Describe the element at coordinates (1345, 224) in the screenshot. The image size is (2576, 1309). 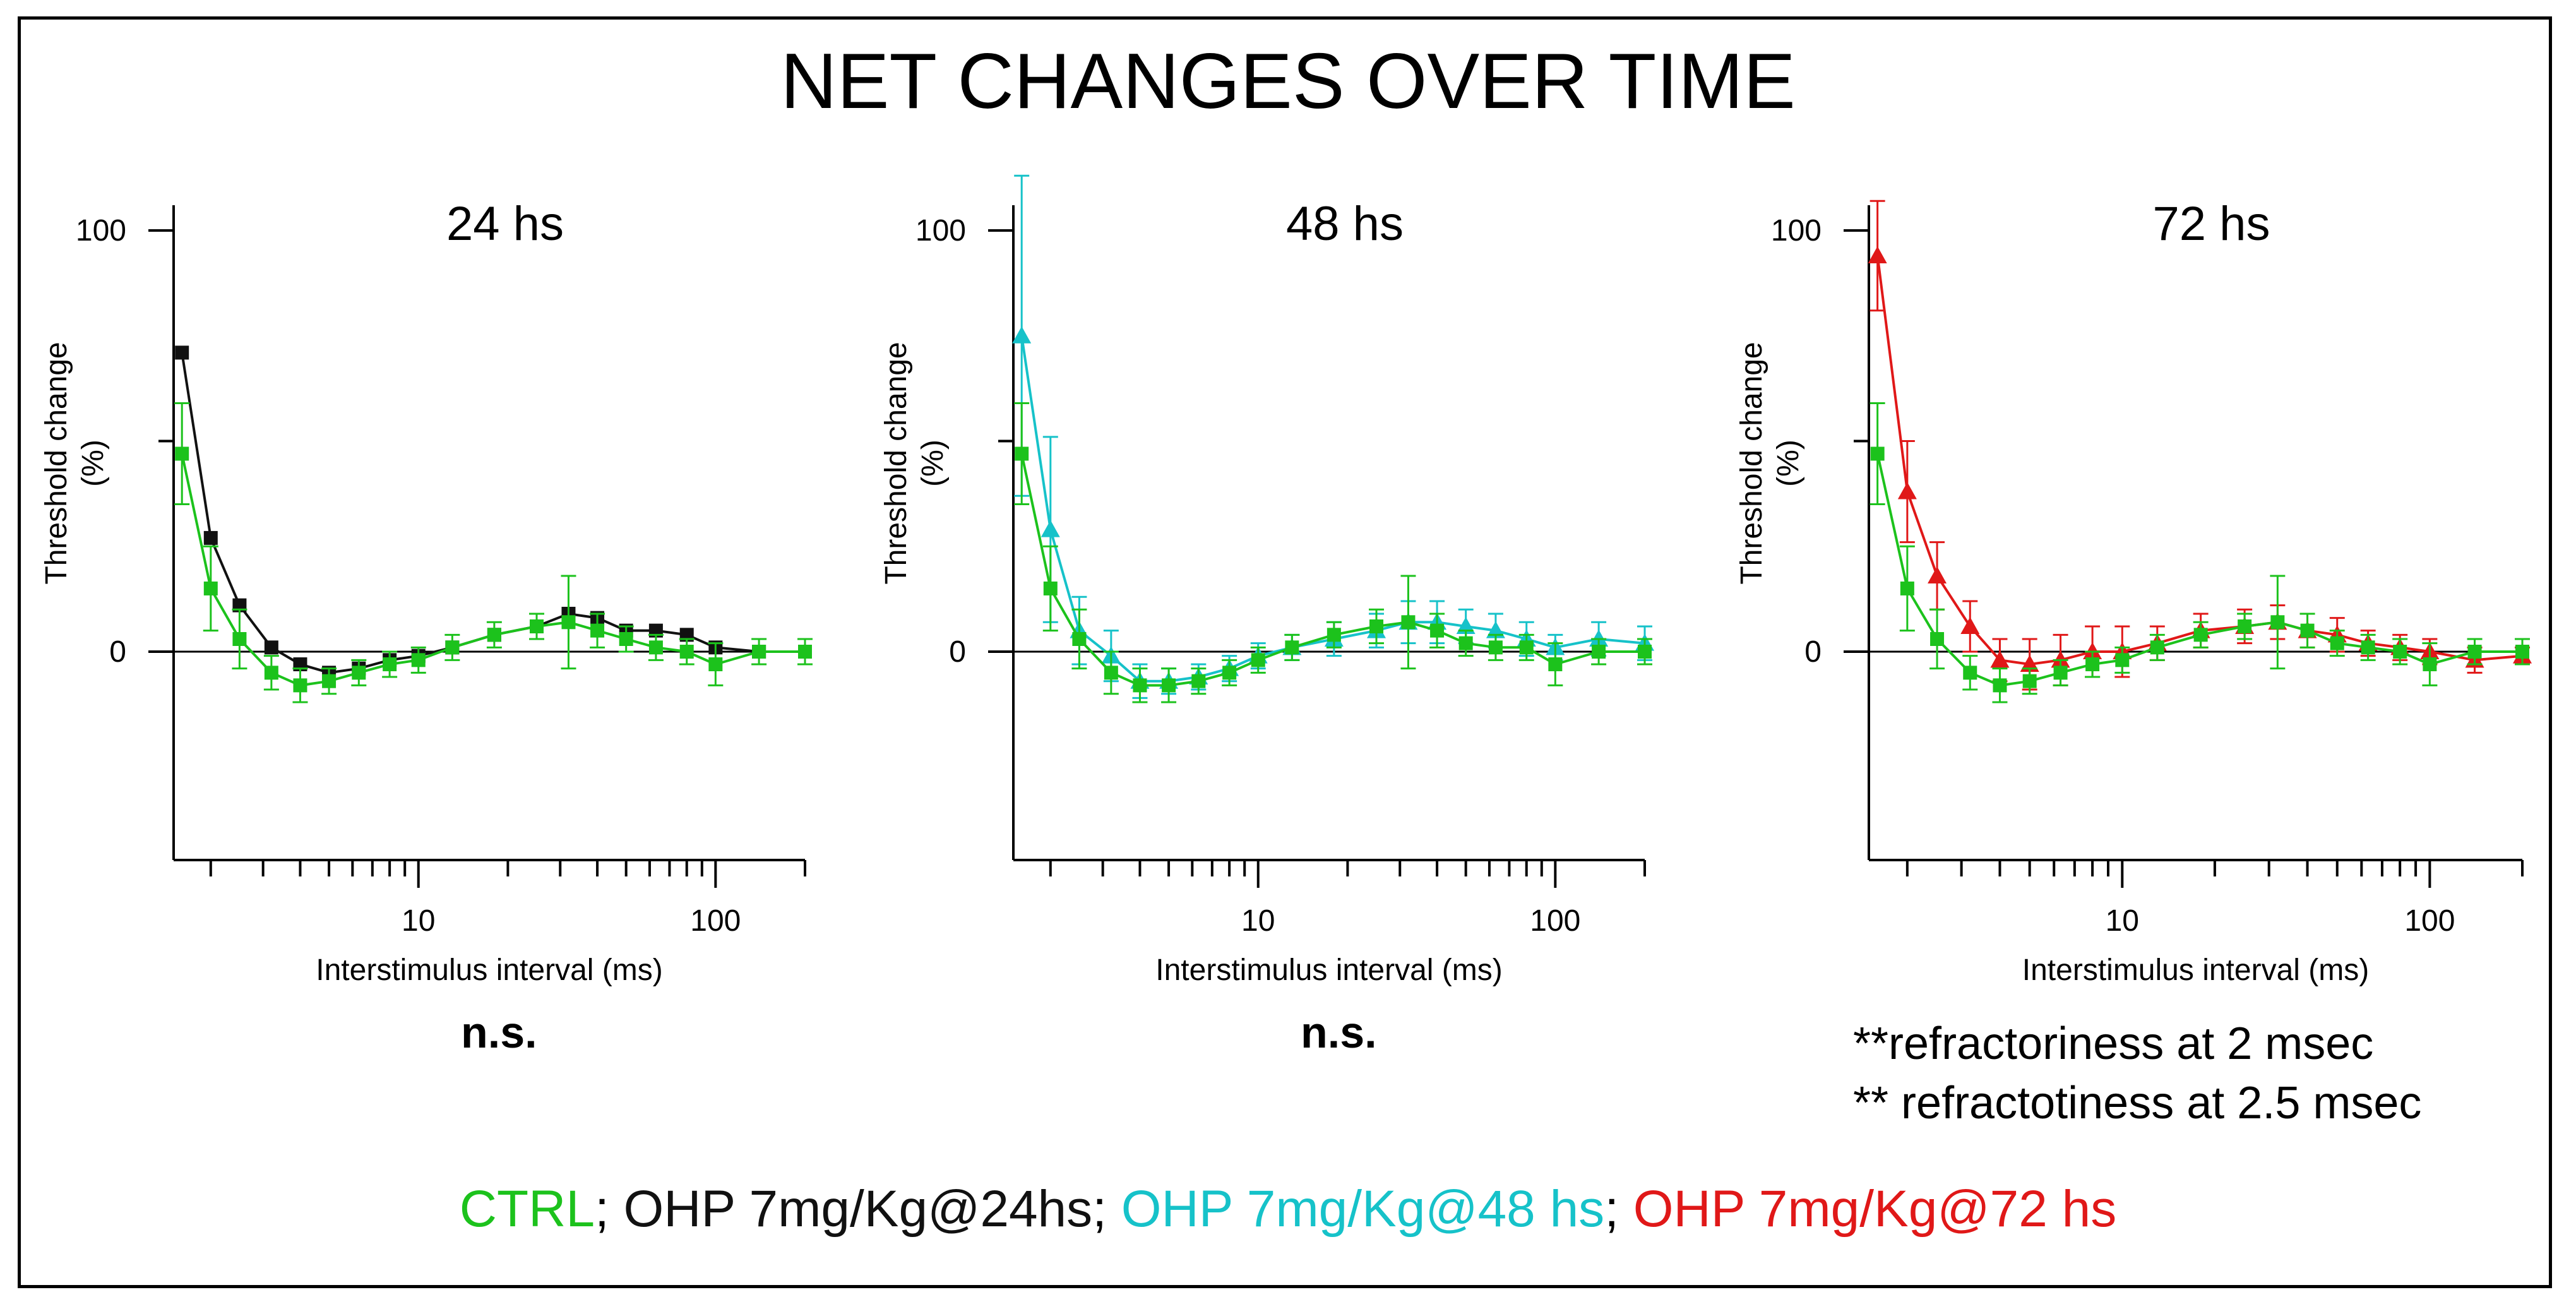
I see `chart2-title: 48 hs` at that location.